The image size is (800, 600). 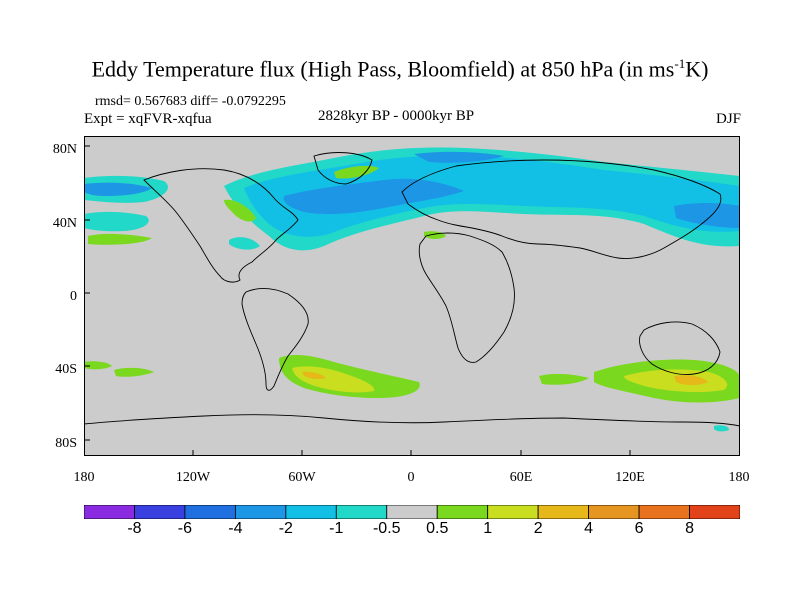 I want to click on colorbar-label: 1, so click(x=488, y=528).